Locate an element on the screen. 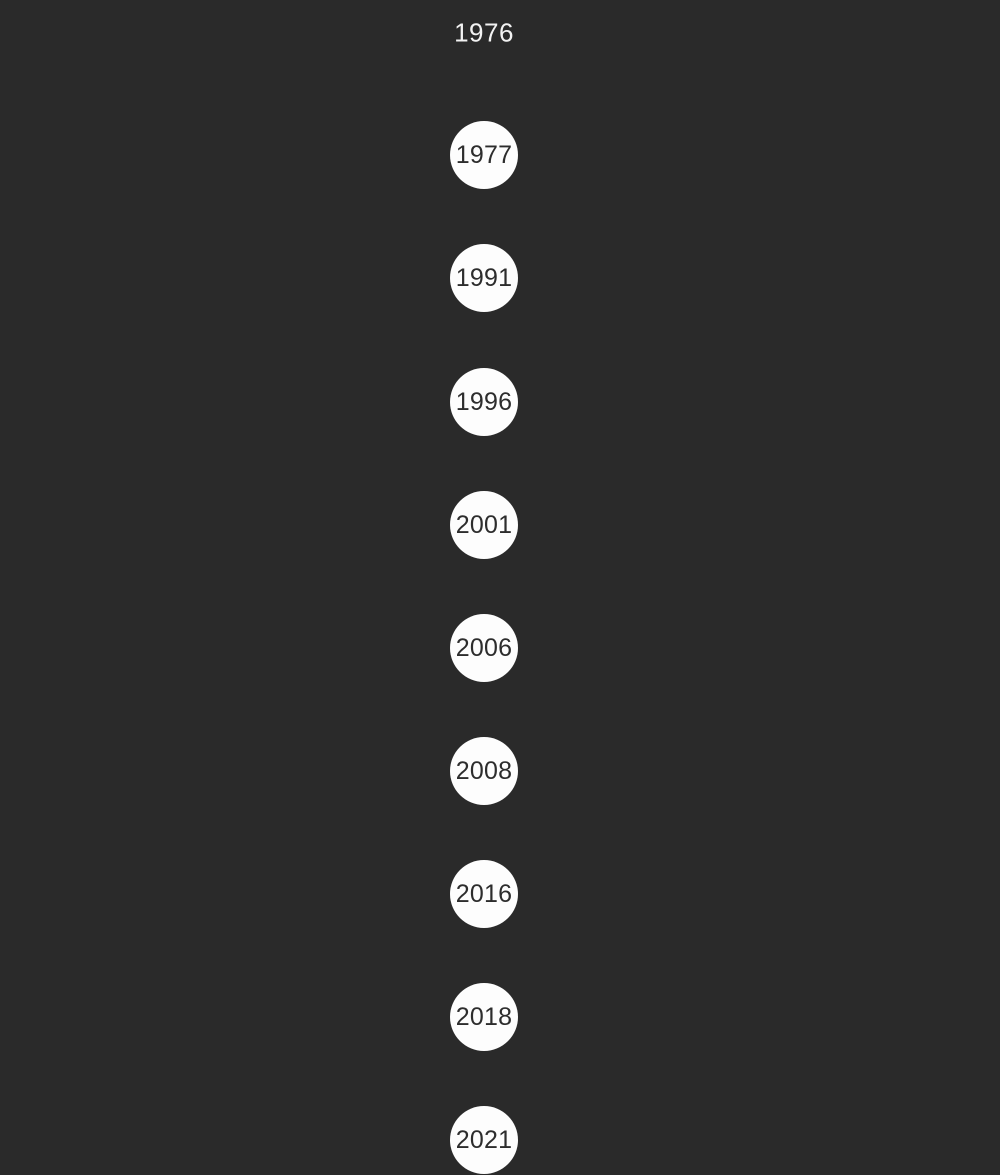 The image size is (1000, 1175). timeline-year-1991: 1991 is located at coordinates (484, 278).